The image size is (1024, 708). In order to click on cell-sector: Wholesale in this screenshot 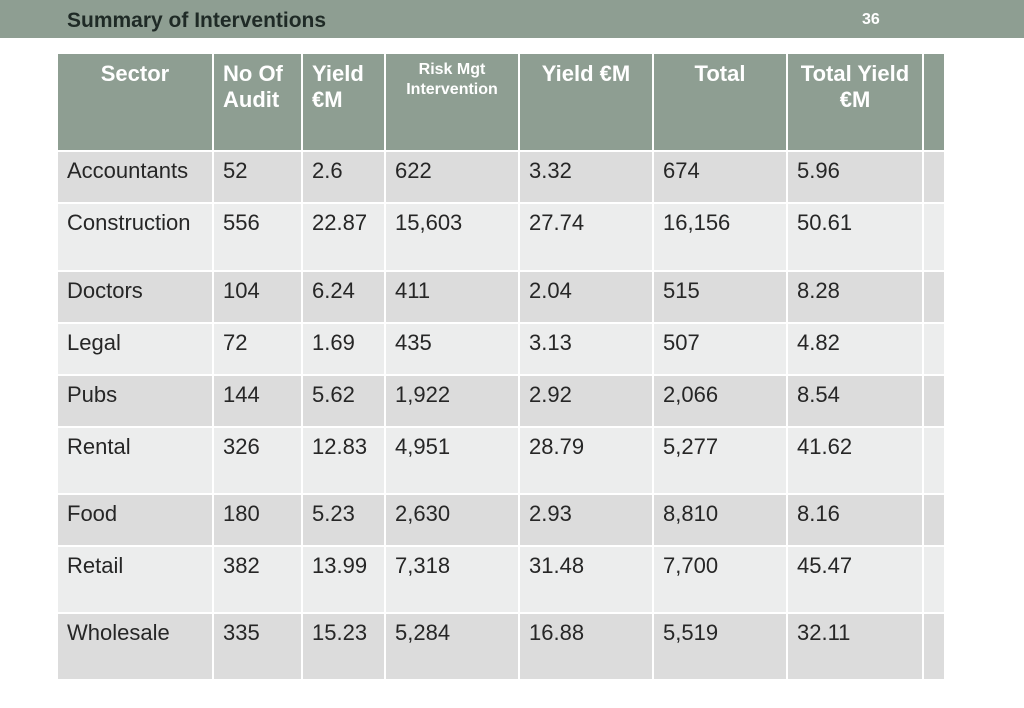, I will do `click(136, 647)`.